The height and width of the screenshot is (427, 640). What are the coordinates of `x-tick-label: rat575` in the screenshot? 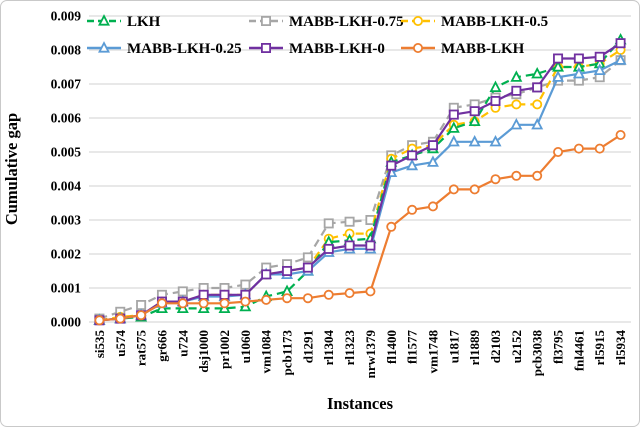 It's located at (141, 348).